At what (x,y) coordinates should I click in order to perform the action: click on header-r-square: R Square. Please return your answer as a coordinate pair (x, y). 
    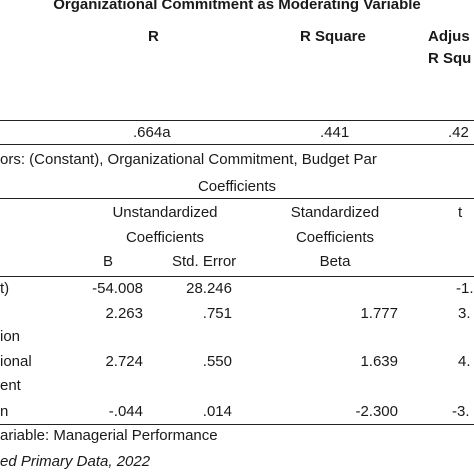
    Looking at the image, I should click on (333, 36).